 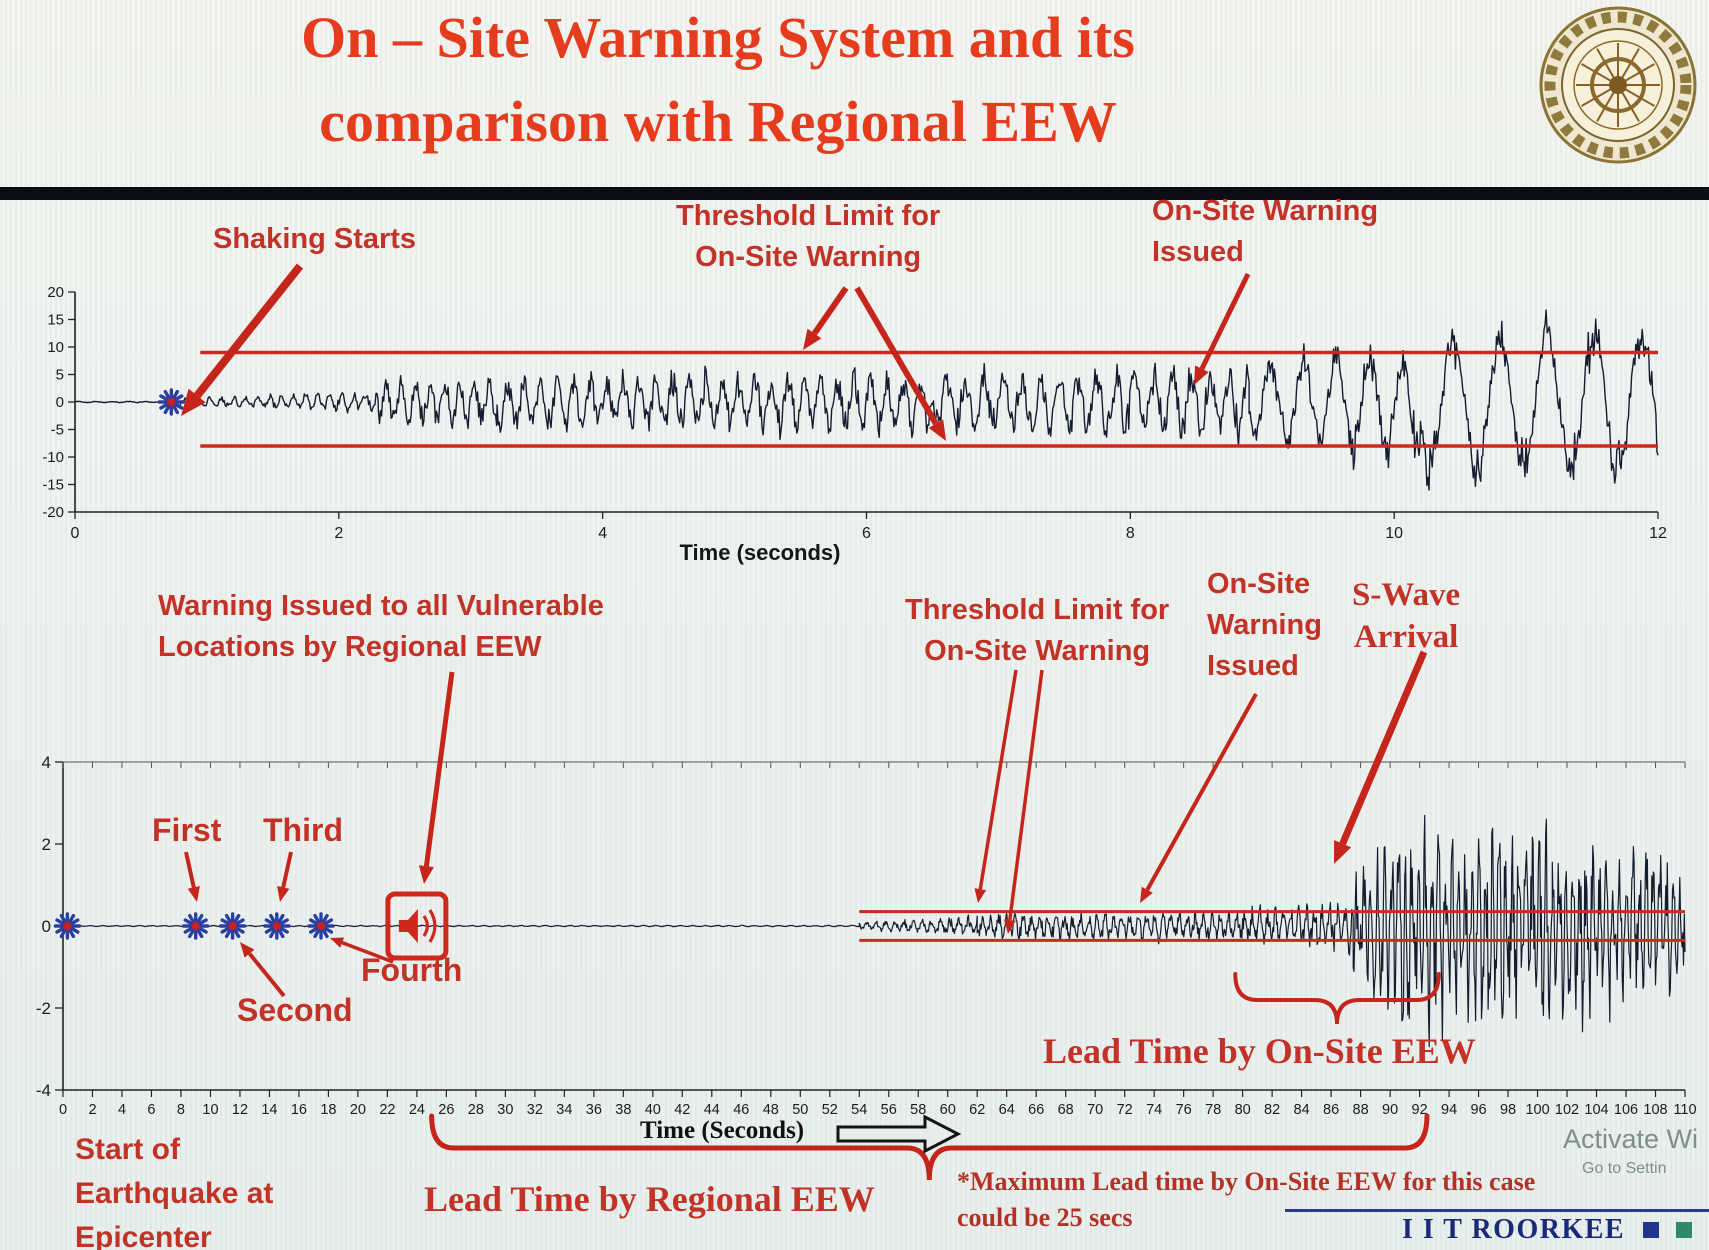 What do you see at coordinates (722, 1130) in the screenshot?
I see `bottom-chart-xlabel: Time (Seconds)` at bounding box center [722, 1130].